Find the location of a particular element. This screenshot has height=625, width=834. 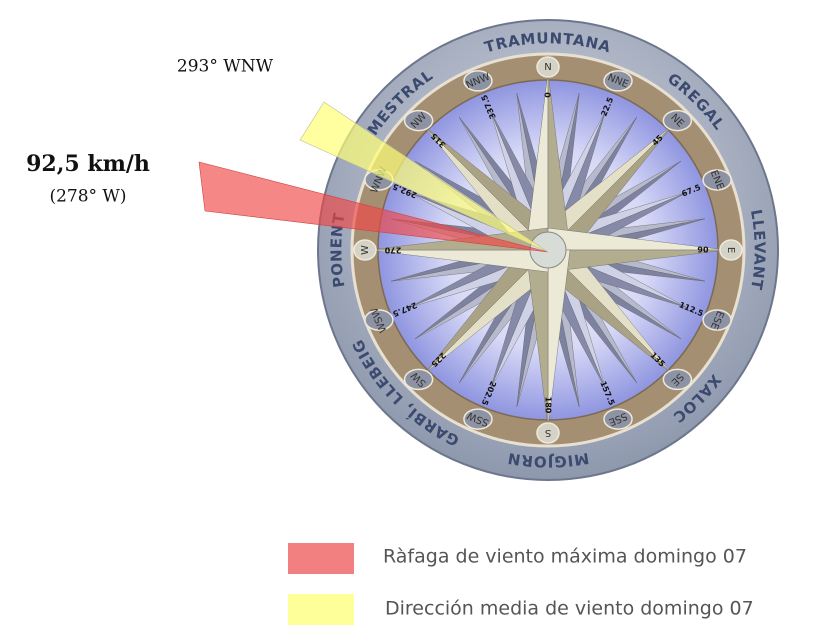

point-label: E is located at coordinates (730, 250).